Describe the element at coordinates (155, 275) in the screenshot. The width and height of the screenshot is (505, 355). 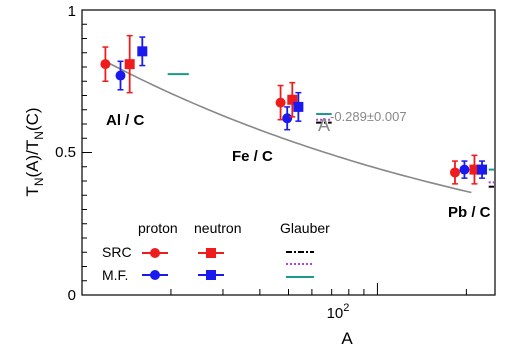
I see `legend-proton-mf-marker` at that location.